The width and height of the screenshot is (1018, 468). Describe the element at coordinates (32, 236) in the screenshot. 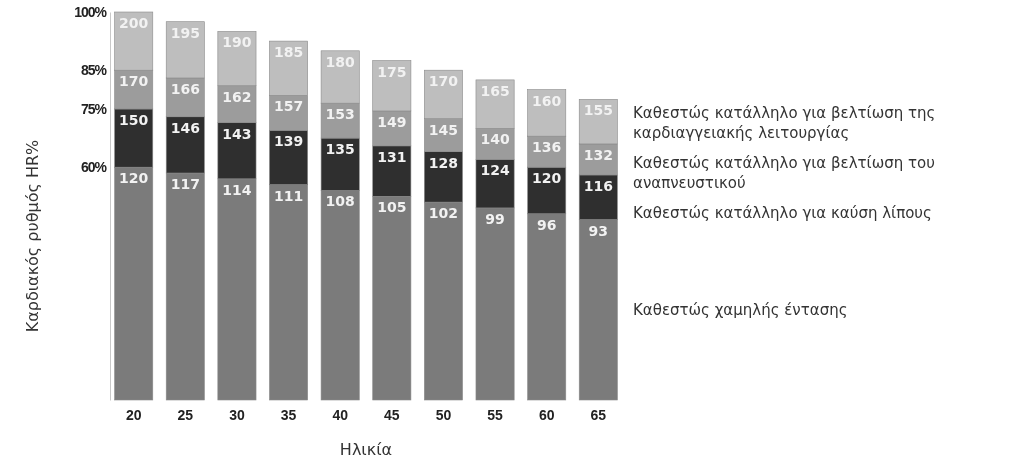

I see `y-axis-title: Καρδιακός ρυθμός HR%` at that location.